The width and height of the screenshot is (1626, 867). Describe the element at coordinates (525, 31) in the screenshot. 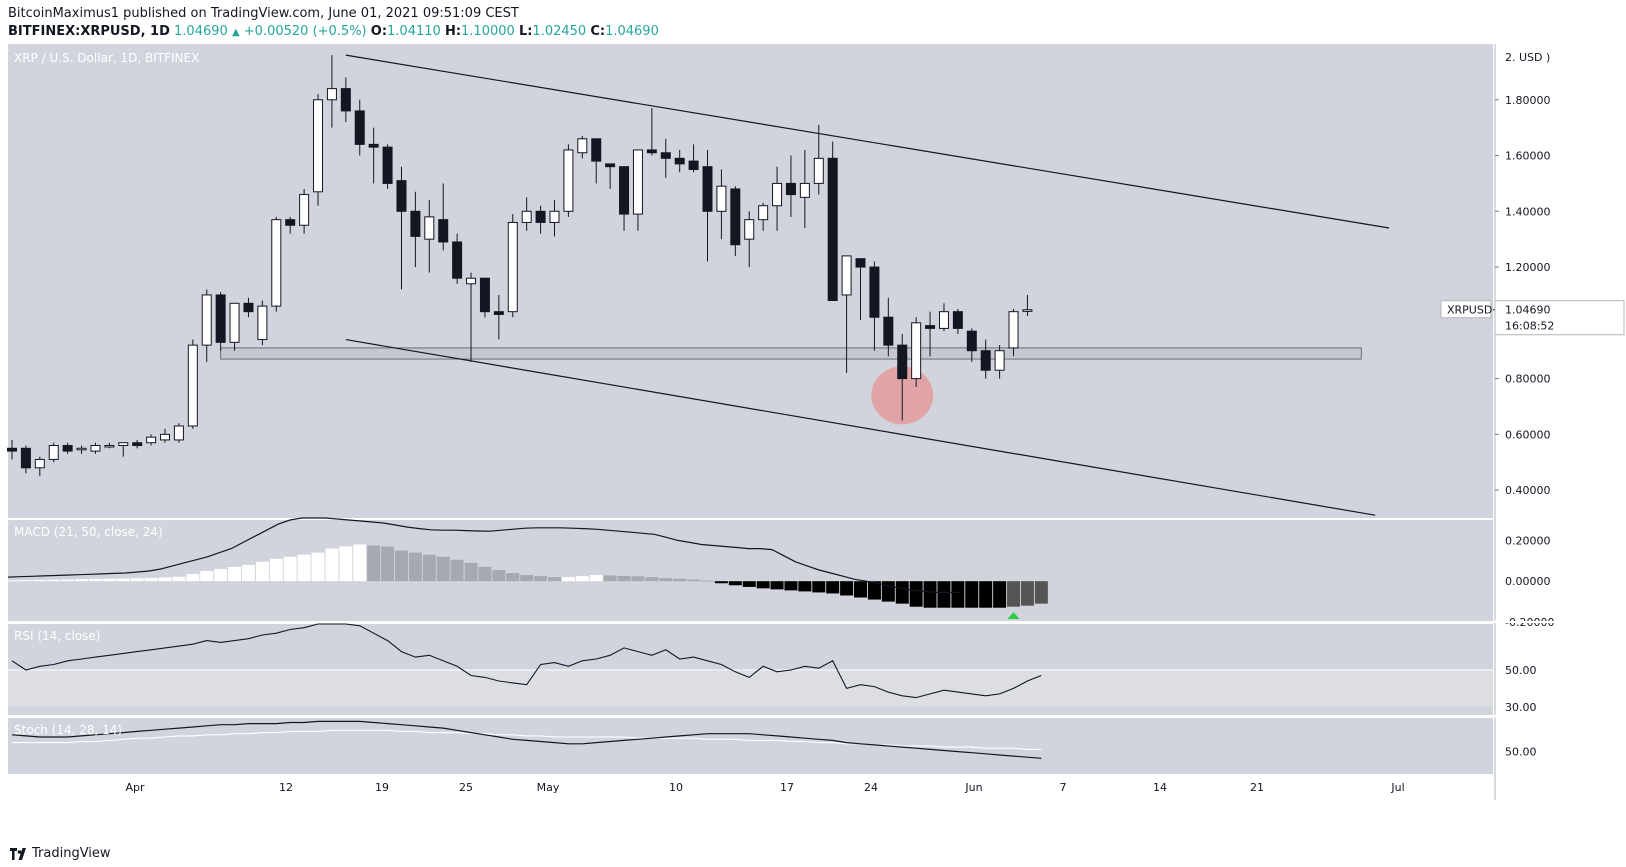

I see `low-label: L:` at that location.